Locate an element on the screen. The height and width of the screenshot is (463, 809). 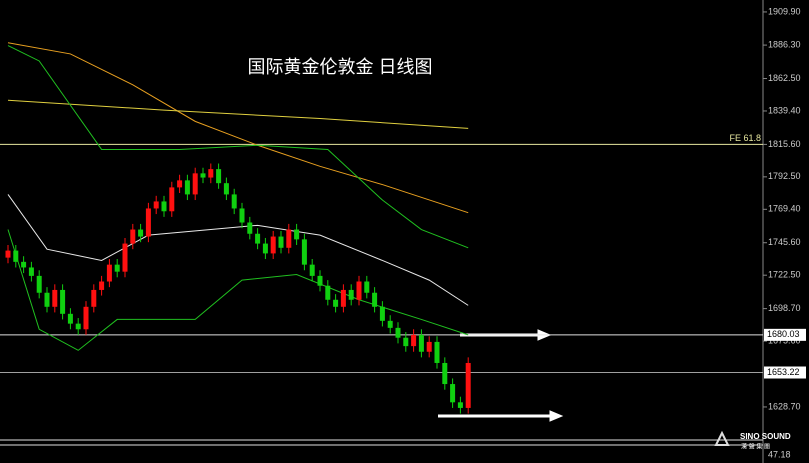
y-tick-label: 1769.40 is located at coordinates (784, 209).